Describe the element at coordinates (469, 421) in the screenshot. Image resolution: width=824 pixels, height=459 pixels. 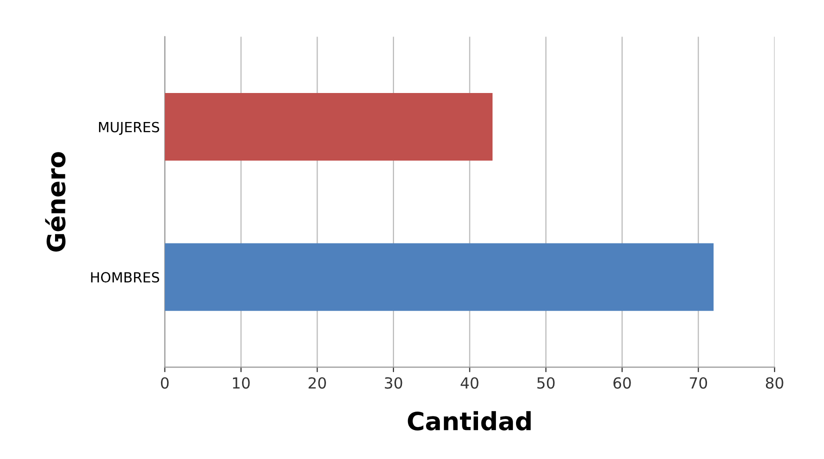
I see `x-axis-title: Cantidad` at that location.